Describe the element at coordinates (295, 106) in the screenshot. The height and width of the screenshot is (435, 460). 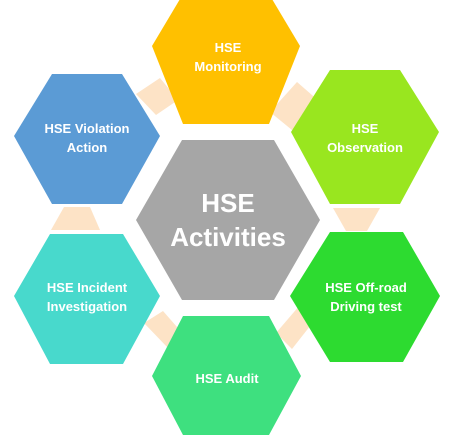
I see `connector-monitoring-observation` at that location.